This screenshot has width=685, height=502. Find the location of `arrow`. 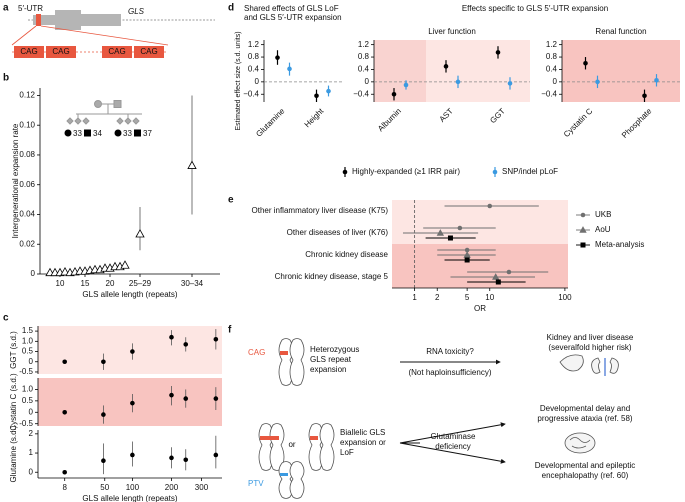

arrow is located at coordinates (452, 433).